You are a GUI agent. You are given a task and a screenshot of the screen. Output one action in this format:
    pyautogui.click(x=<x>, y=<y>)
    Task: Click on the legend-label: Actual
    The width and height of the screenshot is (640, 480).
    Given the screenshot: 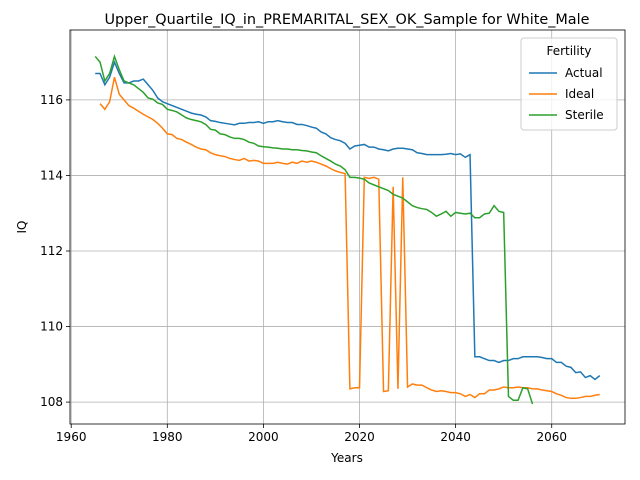 What is the action you would take?
    pyautogui.click(x=584, y=73)
    